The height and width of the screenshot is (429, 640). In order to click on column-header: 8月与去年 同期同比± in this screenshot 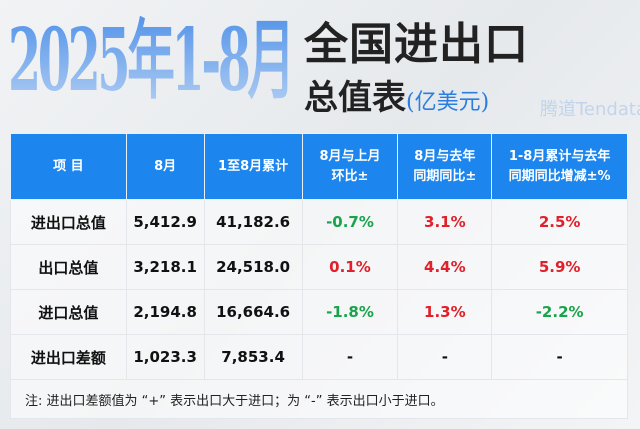, I will do `click(445, 166)`.